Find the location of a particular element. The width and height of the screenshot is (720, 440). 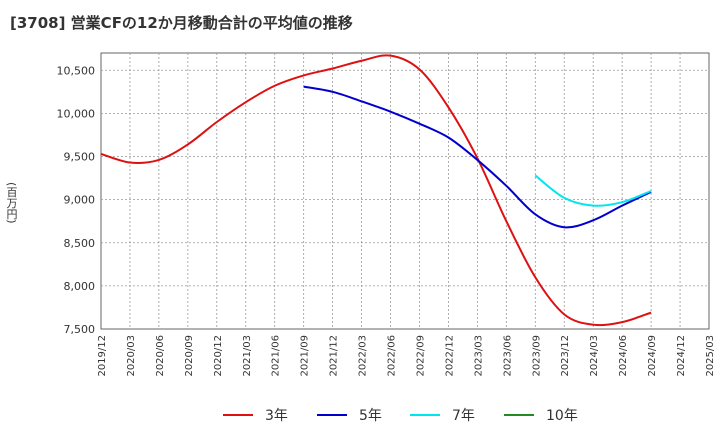

legend-label: 10年 is located at coordinates (562, 416).